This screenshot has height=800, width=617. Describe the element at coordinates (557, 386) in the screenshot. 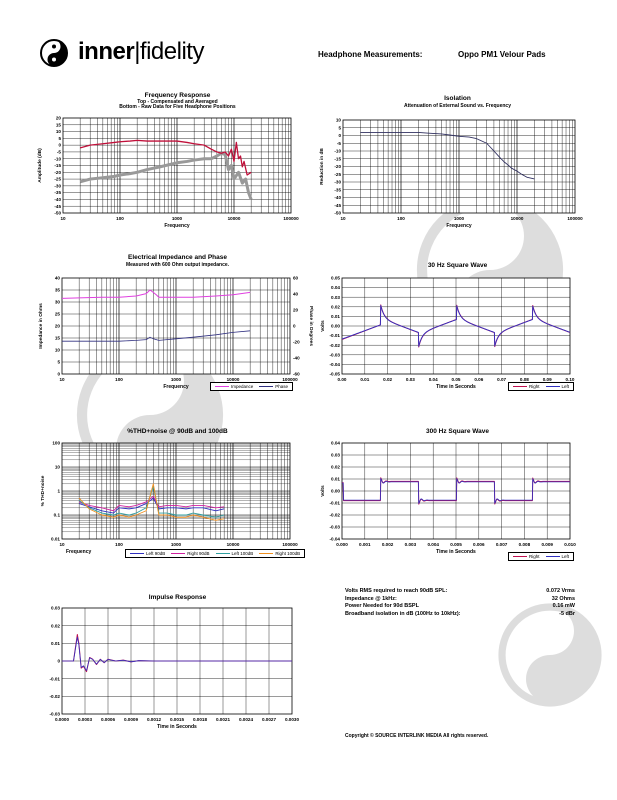

I see `legend-left: Left` at that location.